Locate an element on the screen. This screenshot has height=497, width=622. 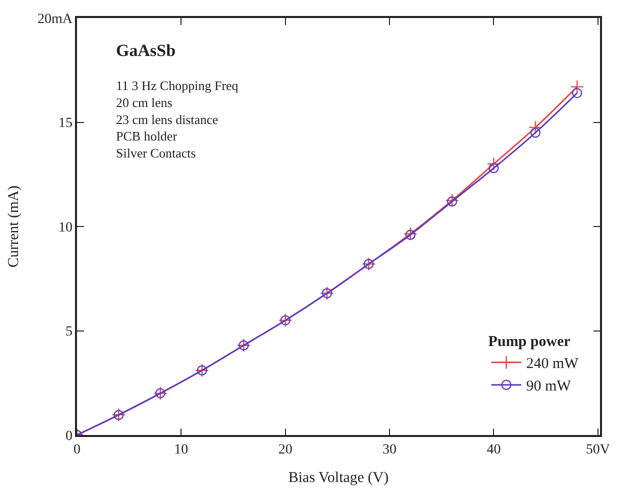
annotation: 11 3 Hz Chopping Freq 20 cm lens 23 cm lens distance PCB holder Silver Contacts is located at coordinates (177, 119).